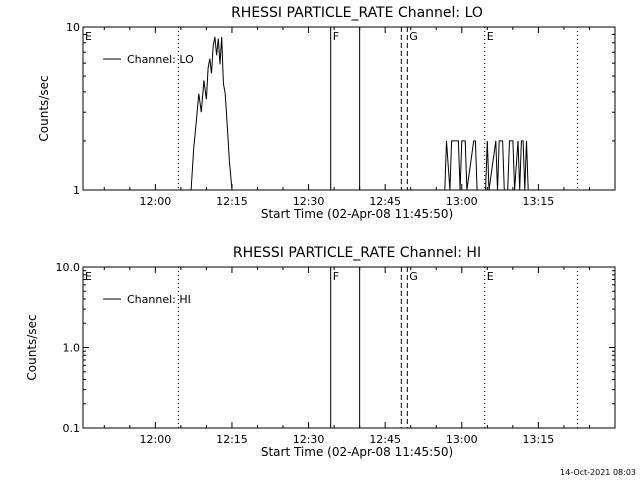  What do you see at coordinates (598, 472) in the screenshot?
I see `footer-timestamp: 14-Oct-2021 08:03` at bounding box center [598, 472].